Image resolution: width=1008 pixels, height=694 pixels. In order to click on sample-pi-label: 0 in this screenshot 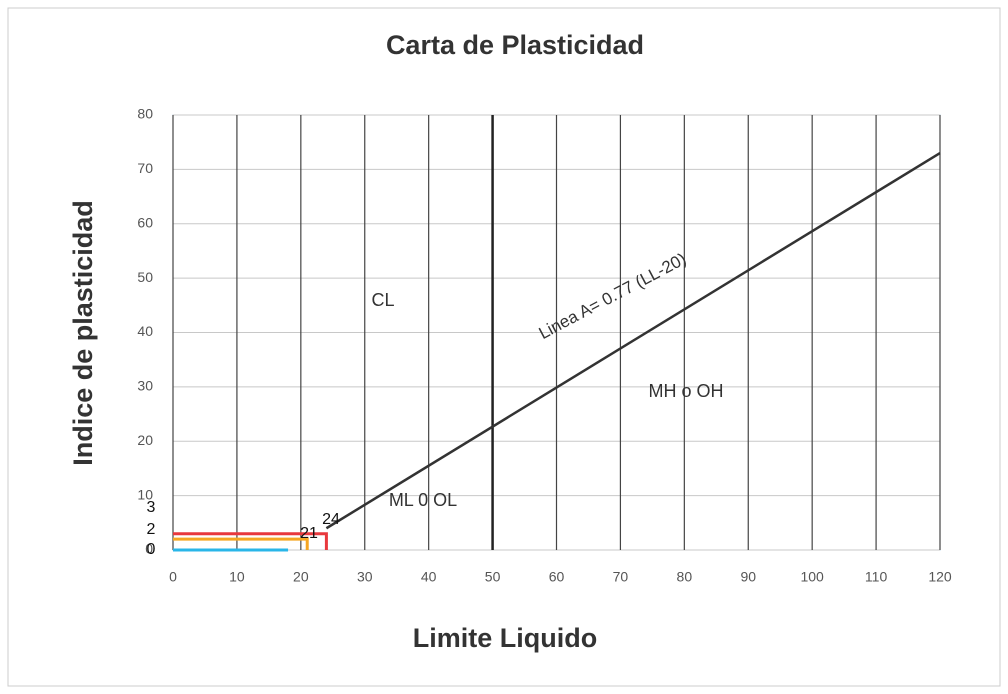, I will do `click(151, 549)`.